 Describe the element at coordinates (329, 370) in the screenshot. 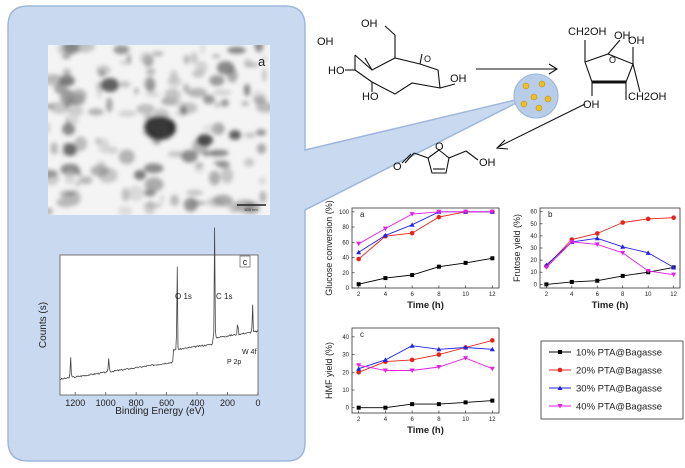

I see `y-axis-label: HMF yield (%)` at that location.